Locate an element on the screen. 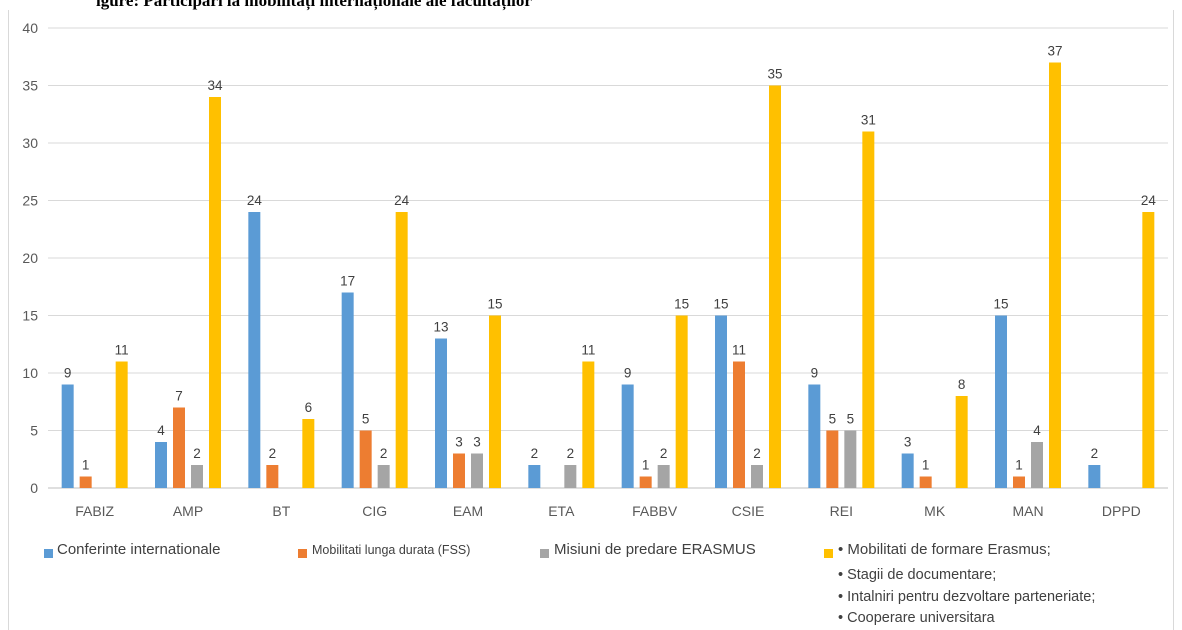  legend-label-mobilitati-formare: • Mobilitati de formare Erasmus; is located at coordinates (944, 549).